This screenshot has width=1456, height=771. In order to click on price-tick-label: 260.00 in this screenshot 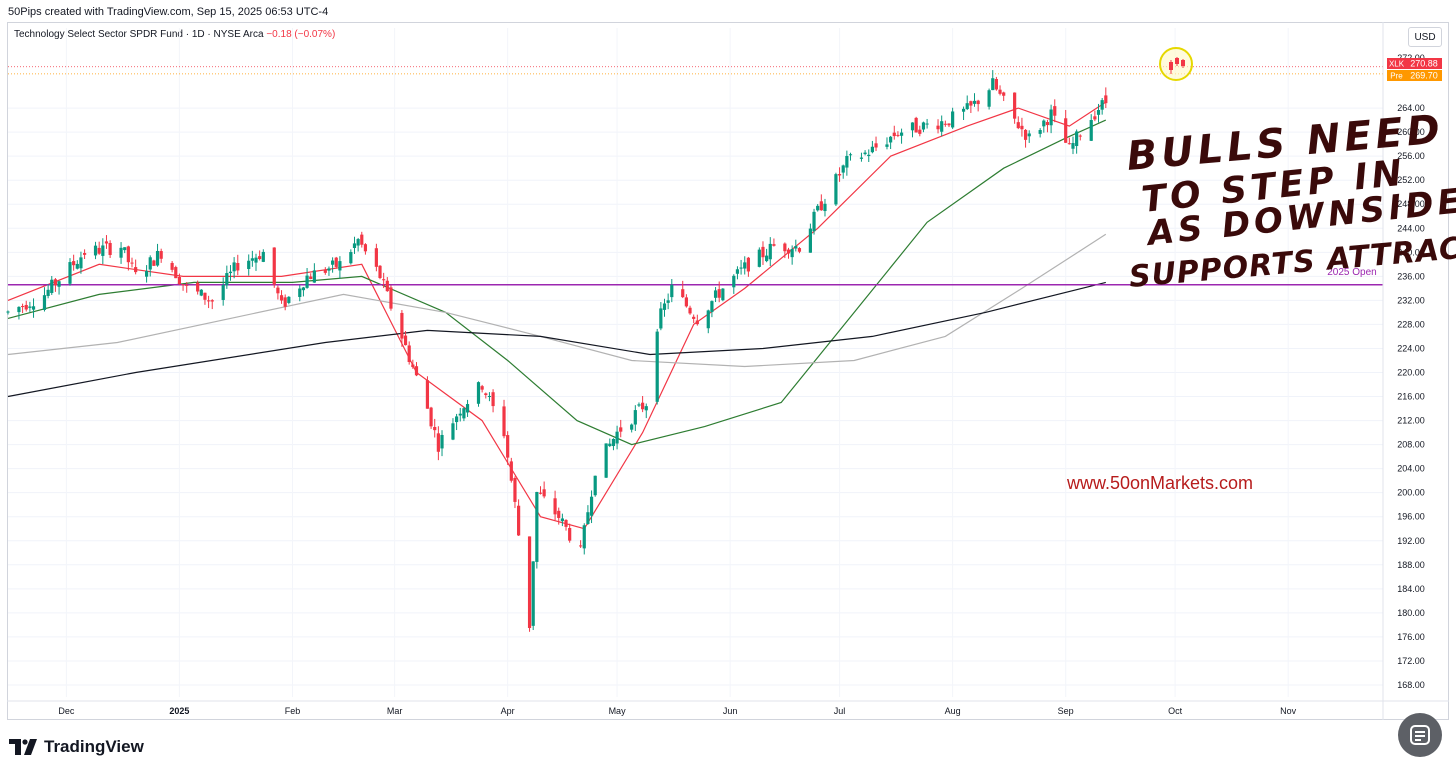, I will do `click(1411, 132)`.